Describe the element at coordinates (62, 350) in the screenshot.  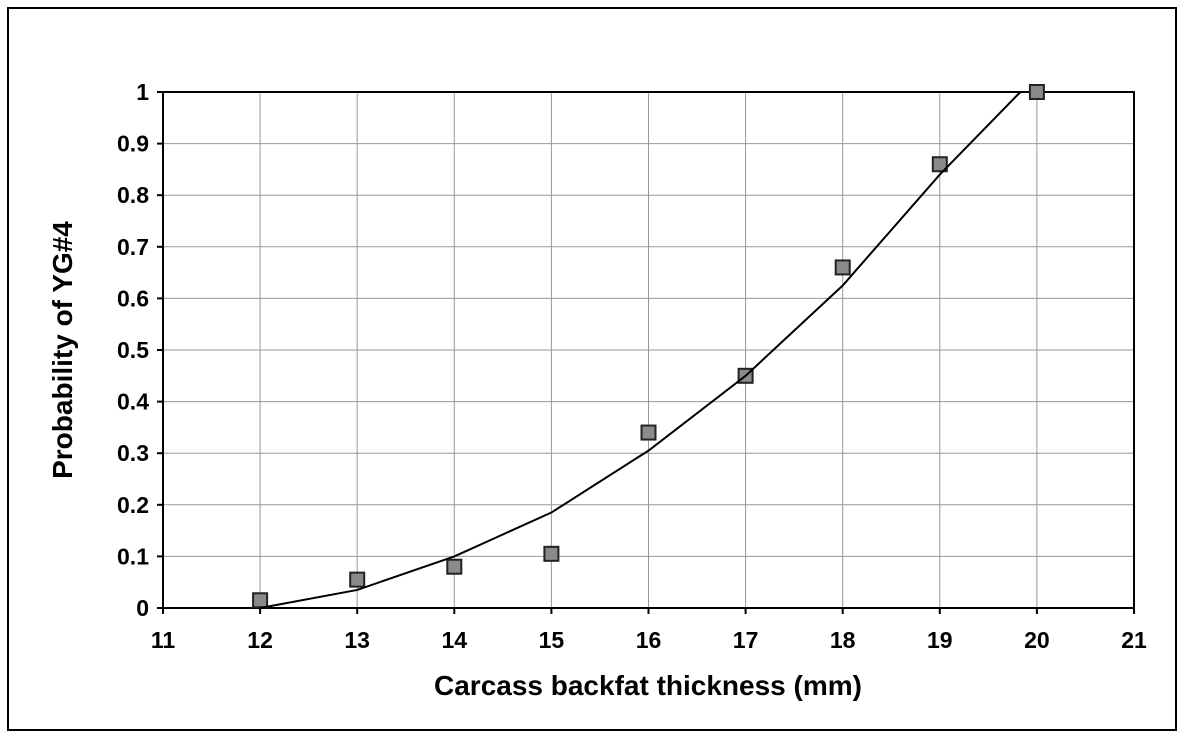
I see `y-axis-label: Probability of YG#4` at that location.